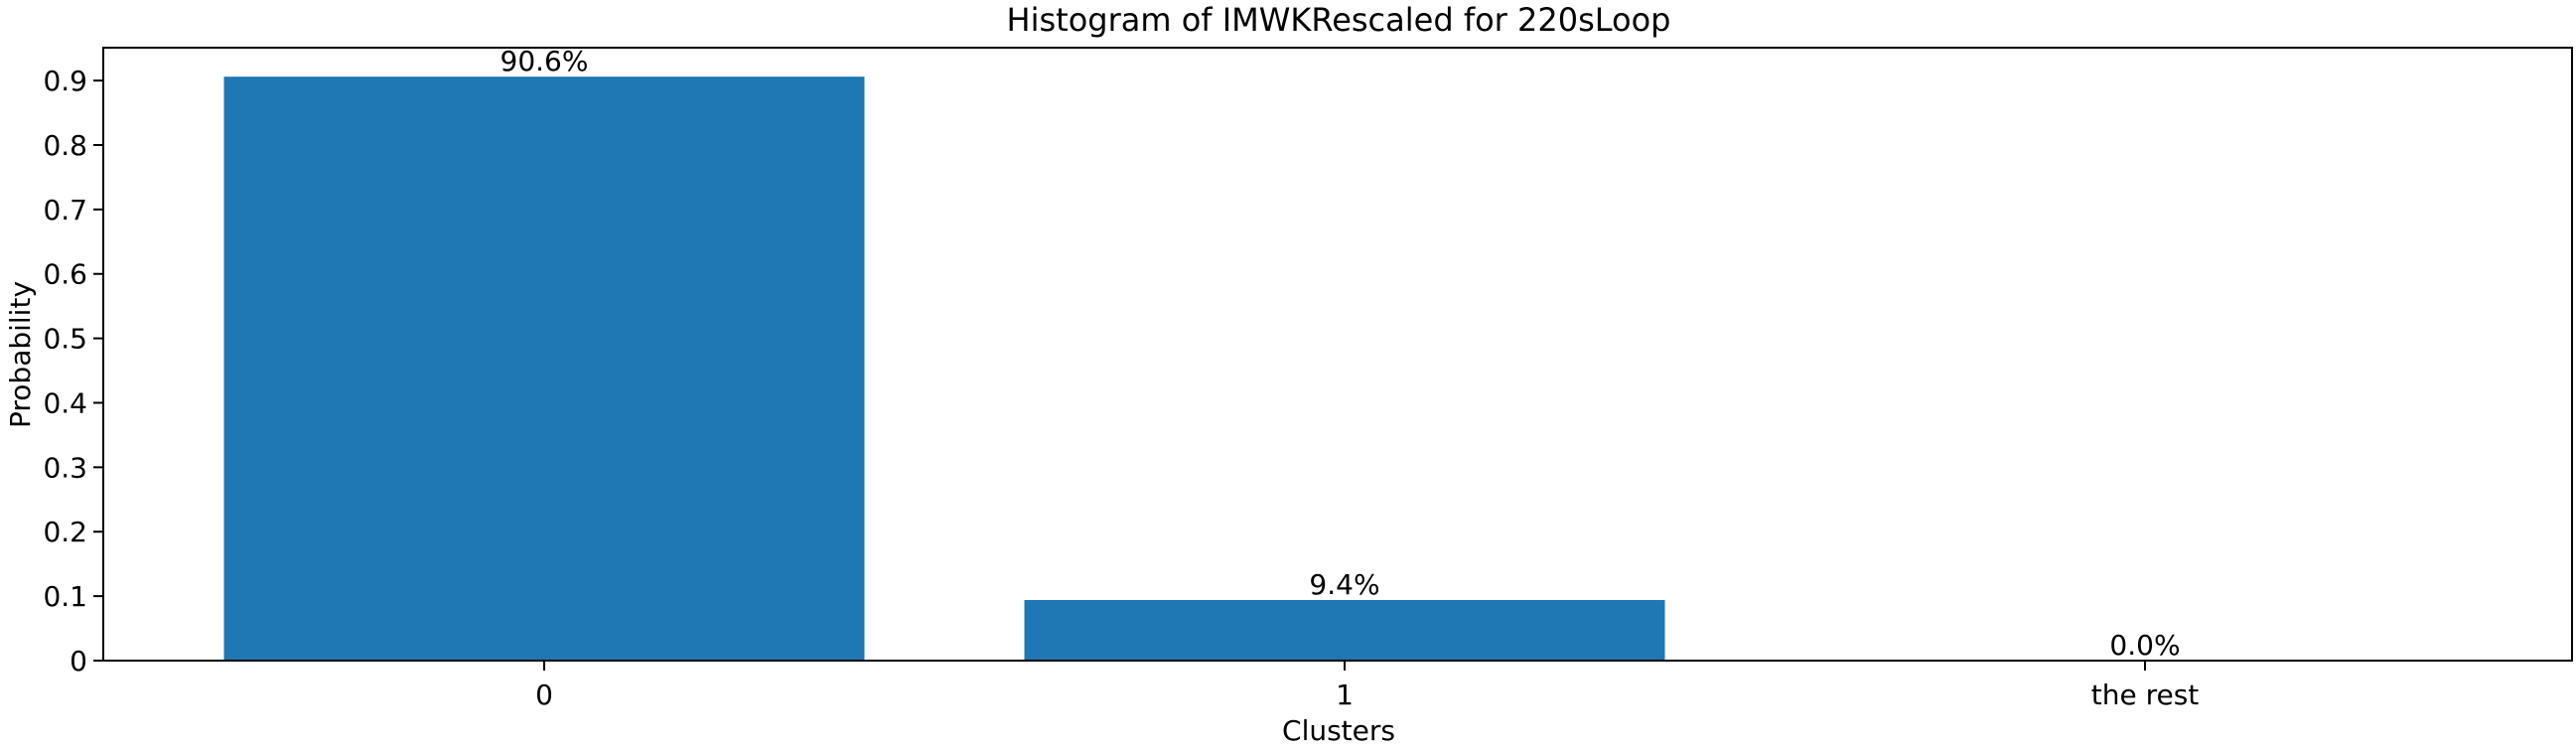  I want to click on y-axis-ticks: 0 0.1 0.2 0.3 0.4 0.5 0.6 0.7 0.8 0.9, so click(73, 371).